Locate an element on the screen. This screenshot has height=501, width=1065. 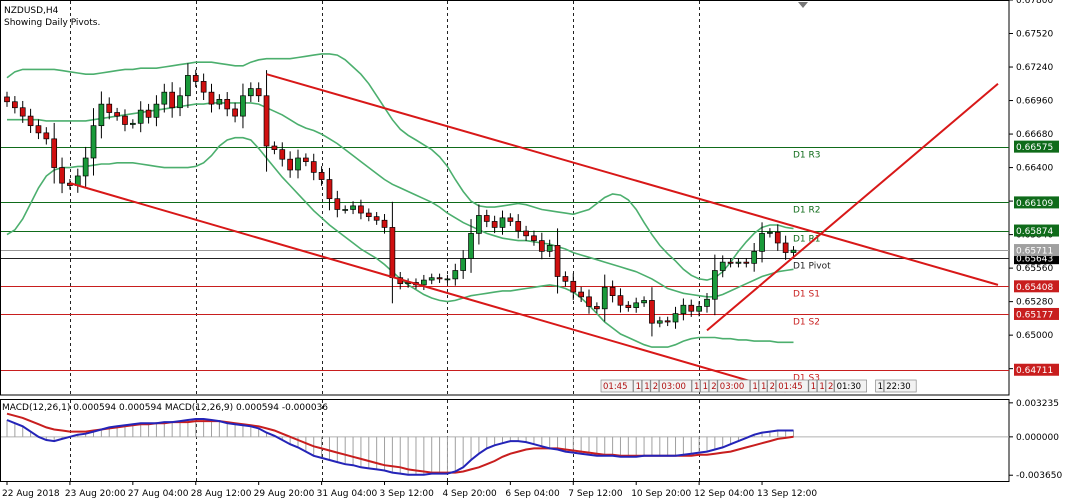
time-tick-label: 28 Aug 12:00 is located at coordinates (221, 494).